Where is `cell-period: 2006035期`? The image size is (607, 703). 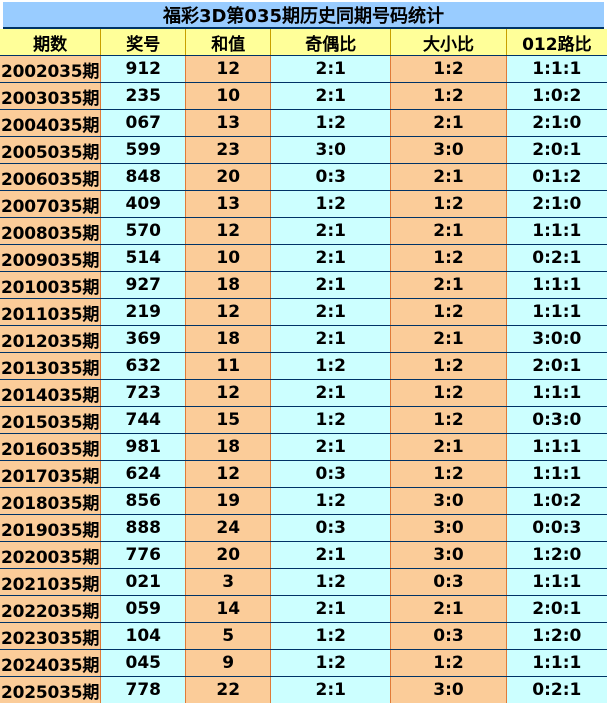 cell-period: 2006035期 is located at coordinates (50, 177).